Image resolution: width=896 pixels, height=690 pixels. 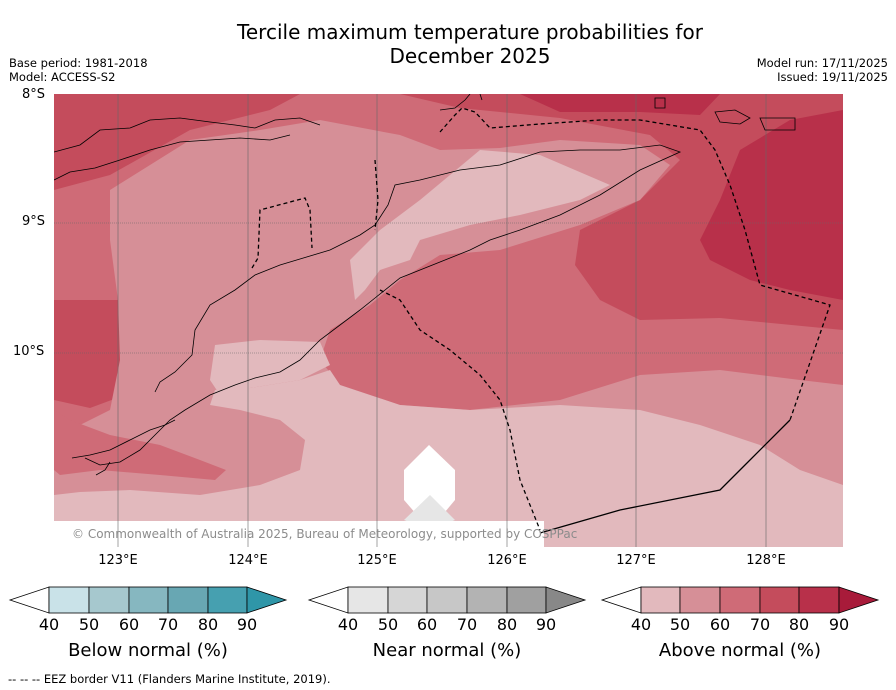 What do you see at coordinates (859, 600) in the screenshot?
I see `colorbar-above-extend-high` at bounding box center [859, 600].